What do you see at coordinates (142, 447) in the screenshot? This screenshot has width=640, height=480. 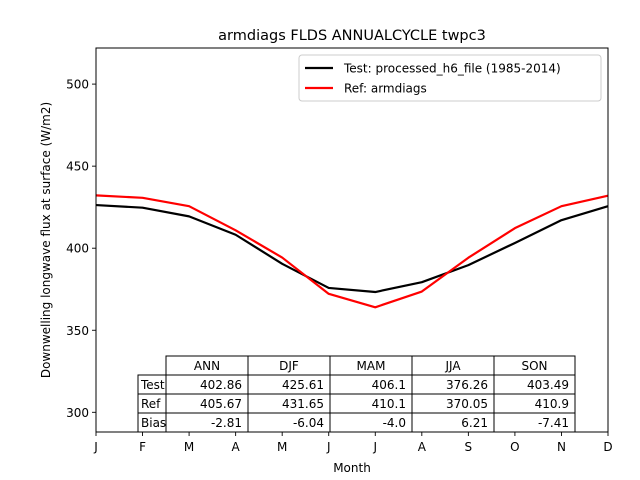 I see `x-tick-label: F` at bounding box center [142, 447].